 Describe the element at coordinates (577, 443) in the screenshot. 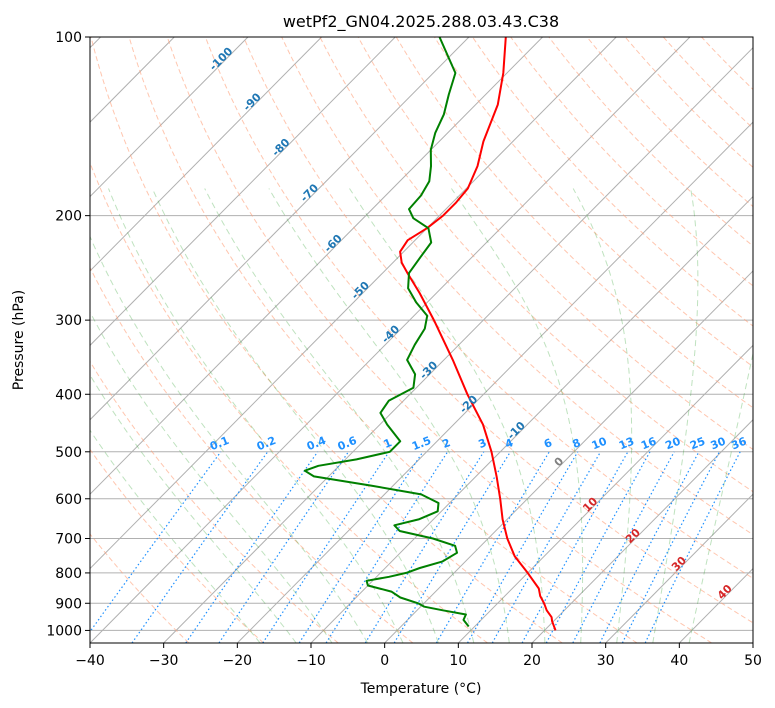

I see `mixing-ratio-label: 8` at that location.